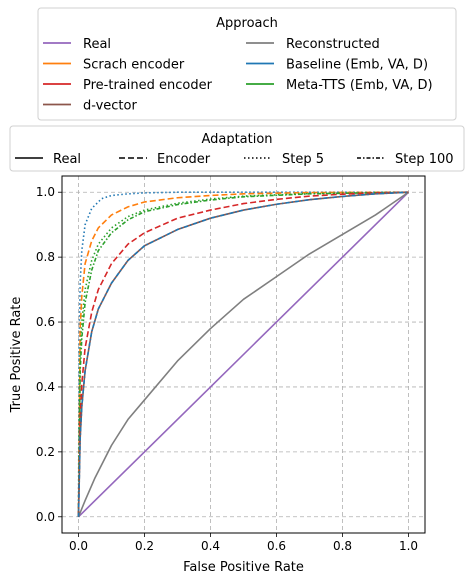  I want to click on x-tick-label: 0.4, so click(210, 546).